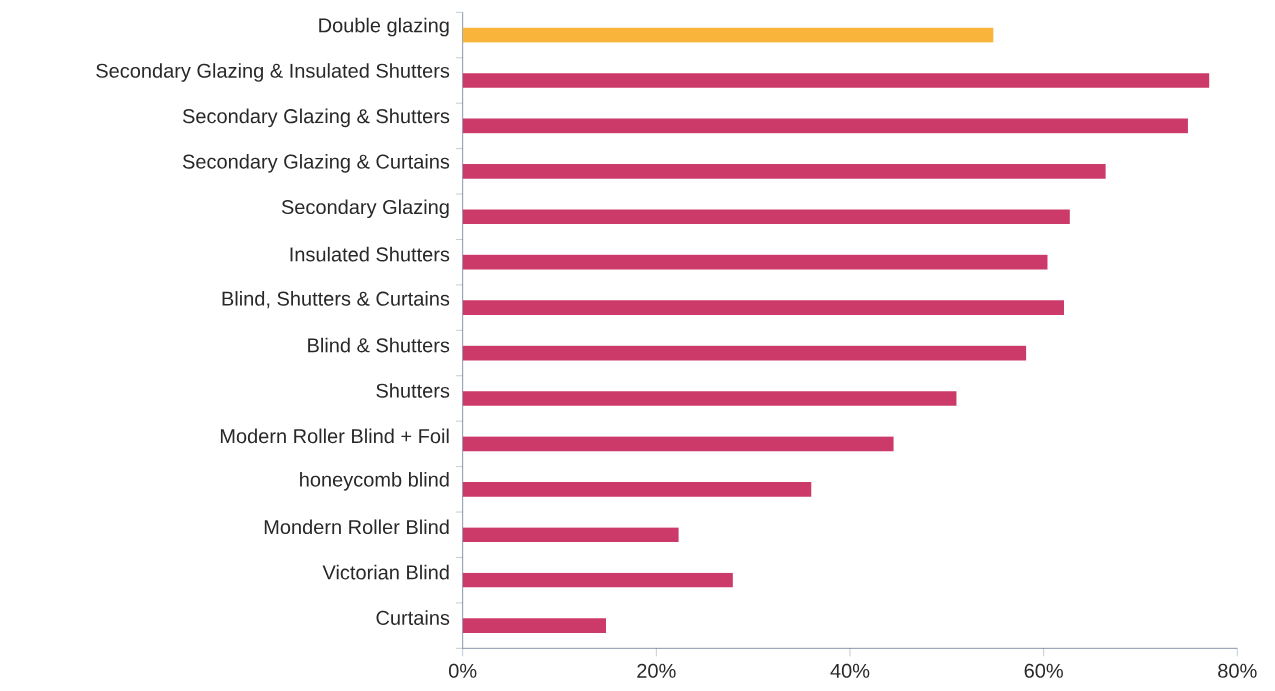  Describe the element at coordinates (462, 670) in the screenshot. I see `x-tick-label: 0%` at that location.